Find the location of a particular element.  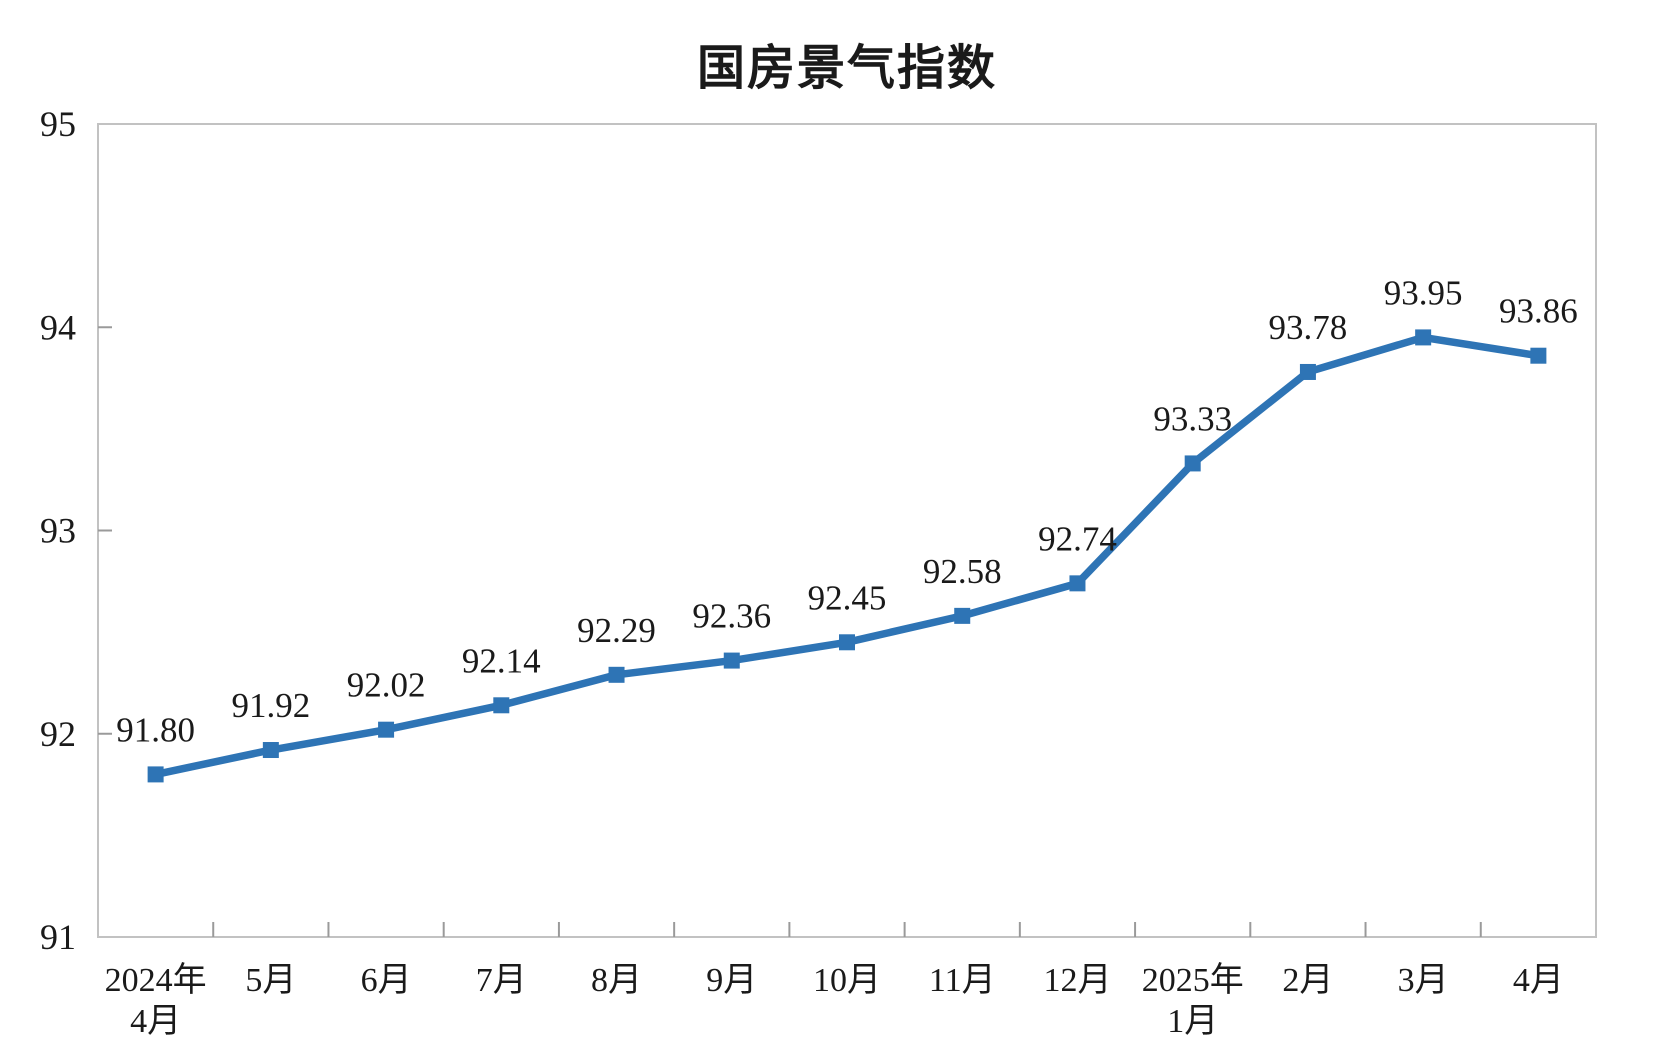

data-point-label: 92.45 is located at coordinates (847, 597).